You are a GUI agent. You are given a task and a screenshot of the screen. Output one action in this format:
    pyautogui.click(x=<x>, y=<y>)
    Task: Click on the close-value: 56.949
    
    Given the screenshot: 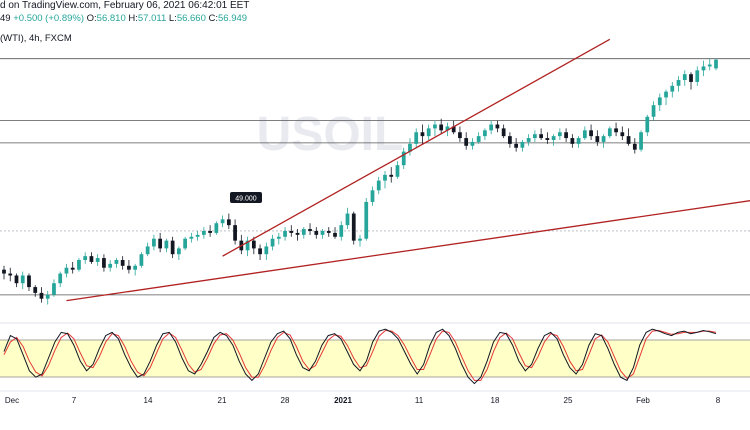 What is the action you would take?
    pyautogui.click(x=233, y=18)
    